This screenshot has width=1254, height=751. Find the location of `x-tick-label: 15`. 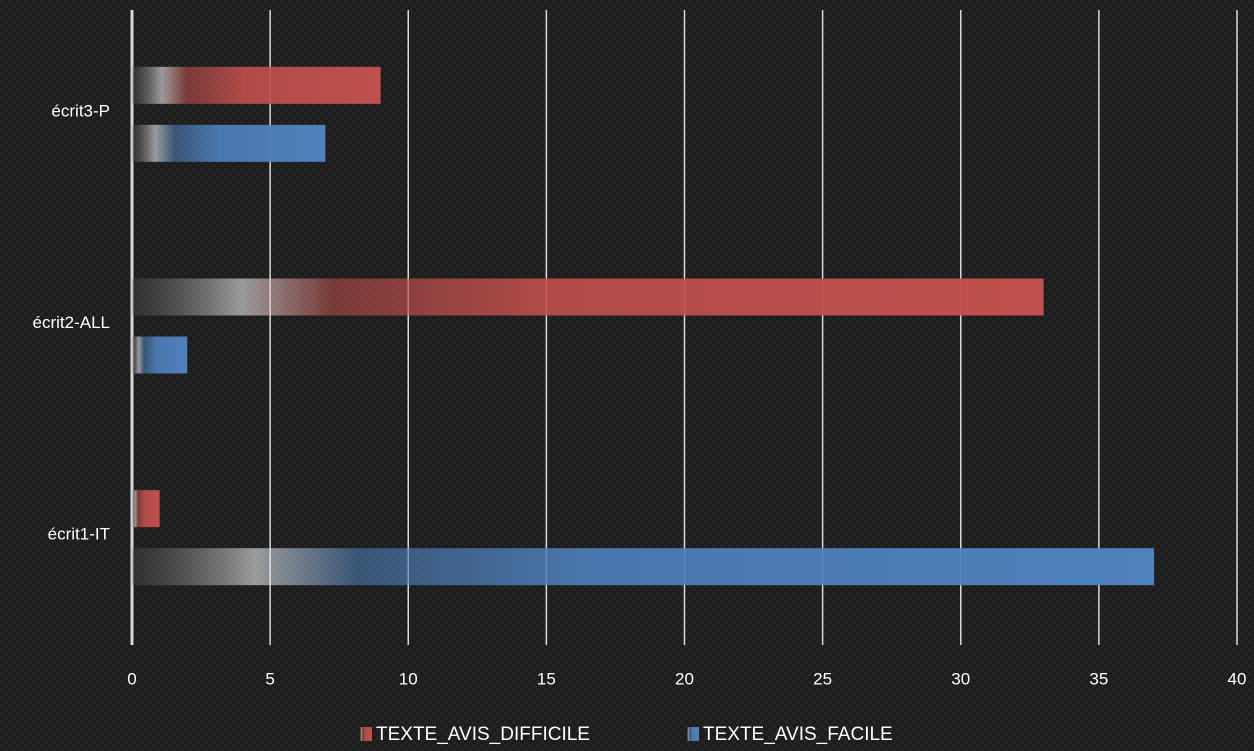

x-tick-label: 15 is located at coordinates (546, 678).